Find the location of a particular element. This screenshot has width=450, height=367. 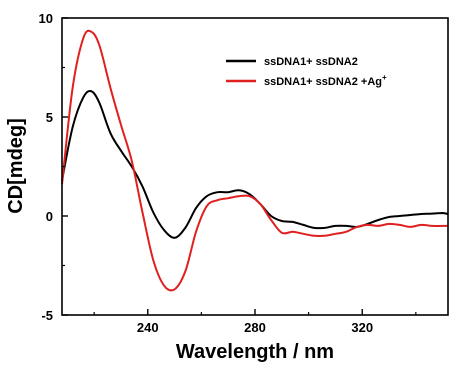

y-axis: -5 0 5 10 is located at coordinates (53, 167).